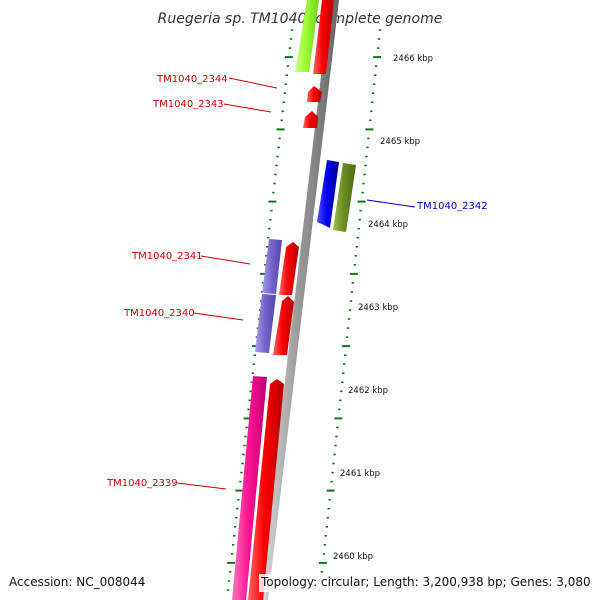  What do you see at coordinates (283, 325) in the screenshot?
I see `gene-2340-cds` at bounding box center [283, 325].